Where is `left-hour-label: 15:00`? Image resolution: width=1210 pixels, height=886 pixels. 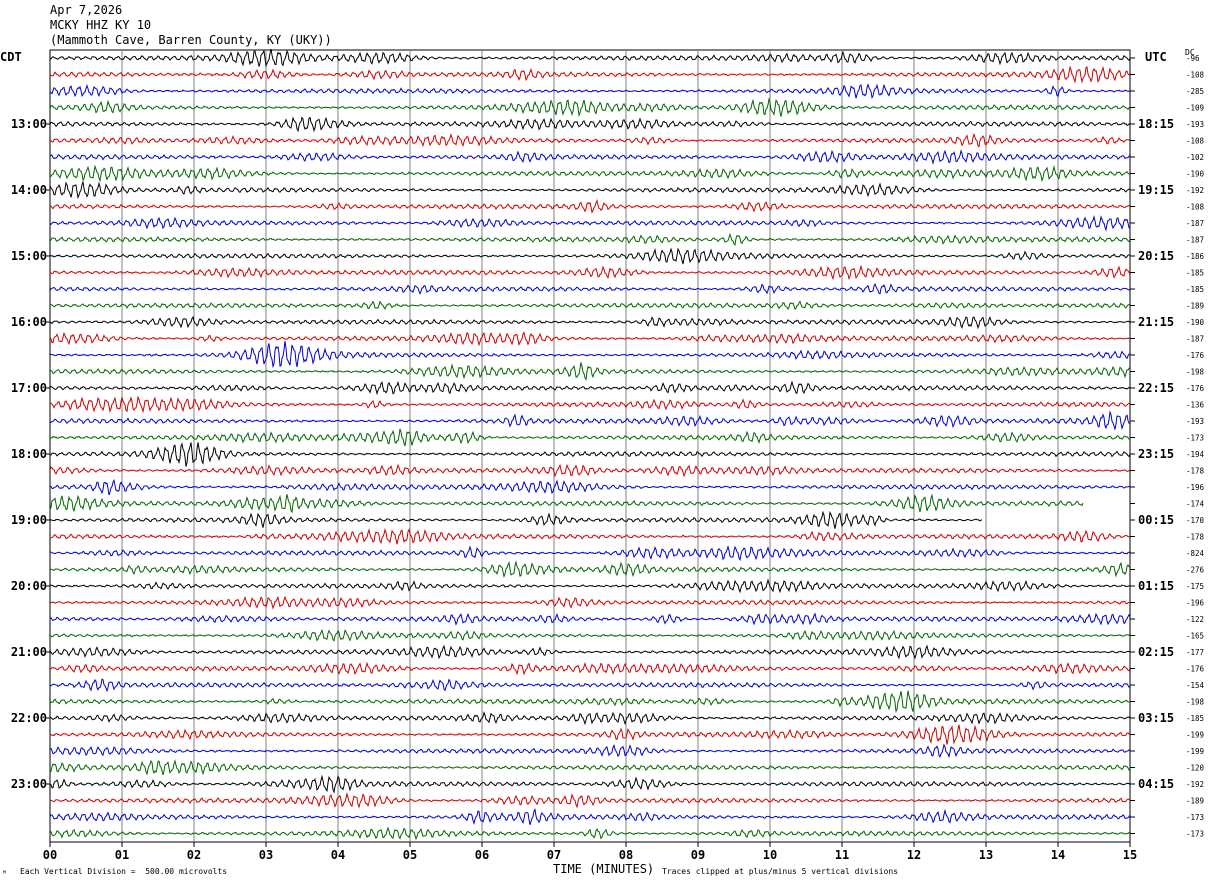 left-hour-label: 15:00 is located at coordinates (29, 256).